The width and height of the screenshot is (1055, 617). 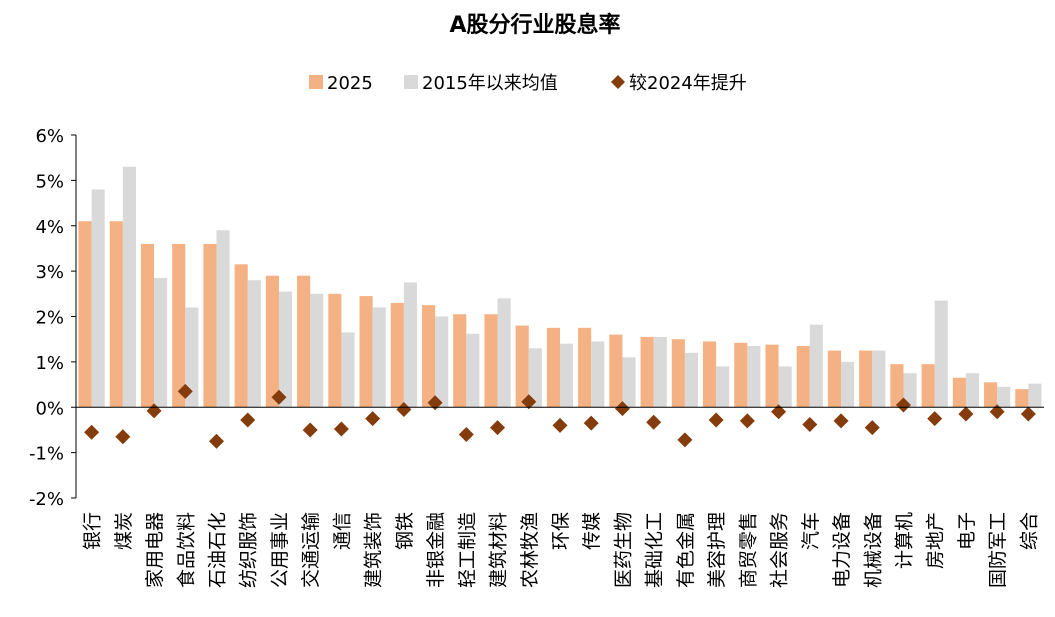 I want to click on x-category-label: 交通运输, so click(x=311, y=550).